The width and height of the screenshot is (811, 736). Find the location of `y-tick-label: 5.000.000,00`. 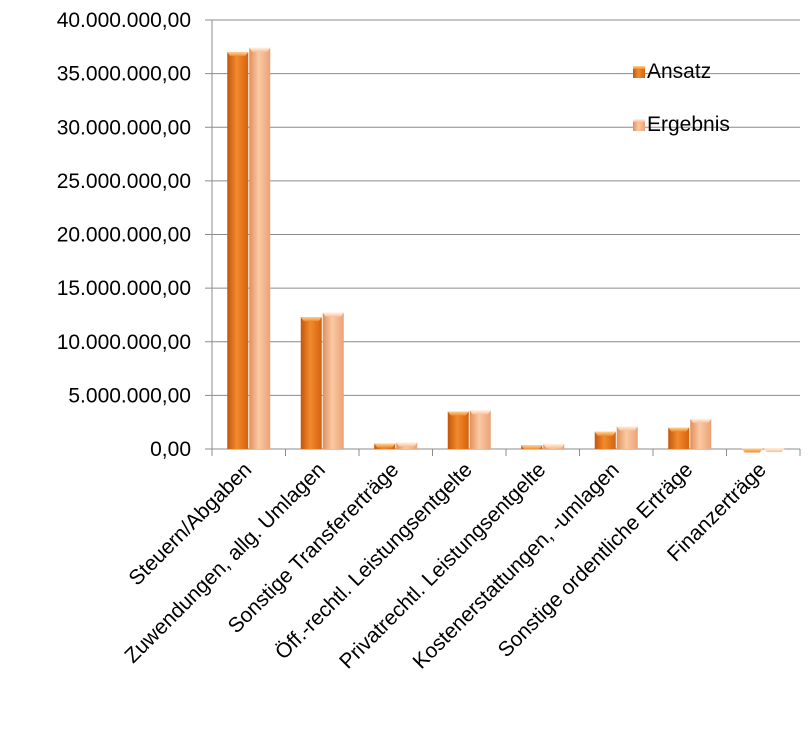

y-tick-label: 5.000.000,00 is located at coordinates (129, 395).